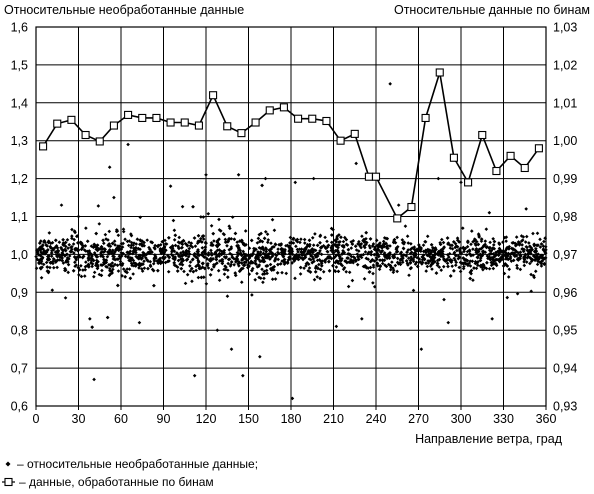  I want to click on x-tick-label: 60, so click(121, 419).